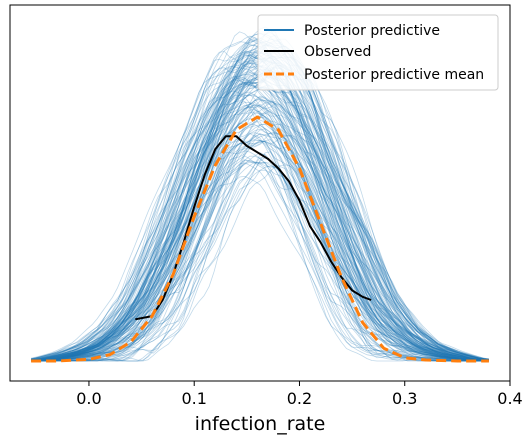 This screenshot has width=528, height=444. I want to click on legend-label-observed: Observed, so click(337, 52).